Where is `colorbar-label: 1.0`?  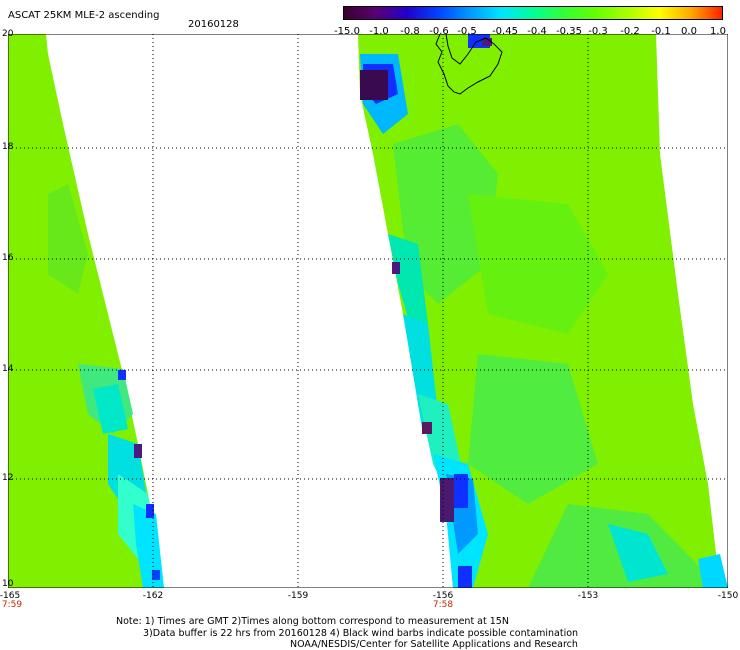
colorbar-label: 1.0 is located at coordinates (718, 31).